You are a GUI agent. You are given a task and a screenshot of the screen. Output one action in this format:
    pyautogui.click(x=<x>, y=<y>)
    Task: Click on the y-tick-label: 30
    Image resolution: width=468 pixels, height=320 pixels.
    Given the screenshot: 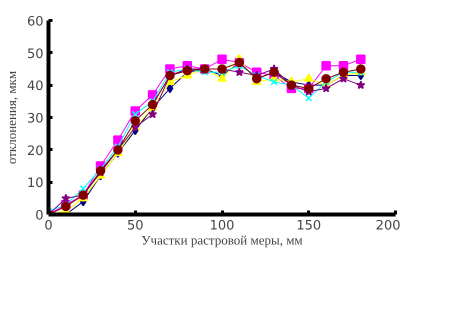 What is the action you would take?
    pyautogui.click(x=35, y=119)
    